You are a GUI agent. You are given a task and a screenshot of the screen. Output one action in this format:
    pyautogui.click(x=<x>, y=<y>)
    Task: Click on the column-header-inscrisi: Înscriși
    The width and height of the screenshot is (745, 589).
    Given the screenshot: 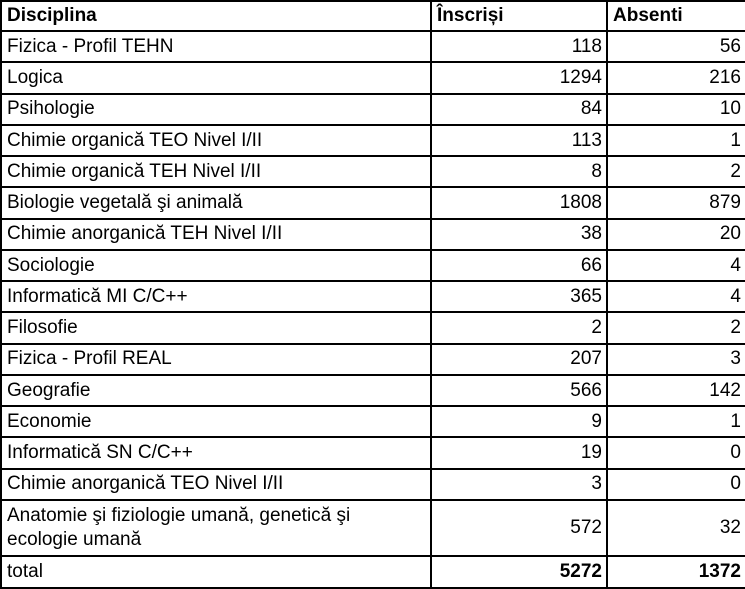 What is the action you would take?
    pyautogui.click(x=519, y=16)
    